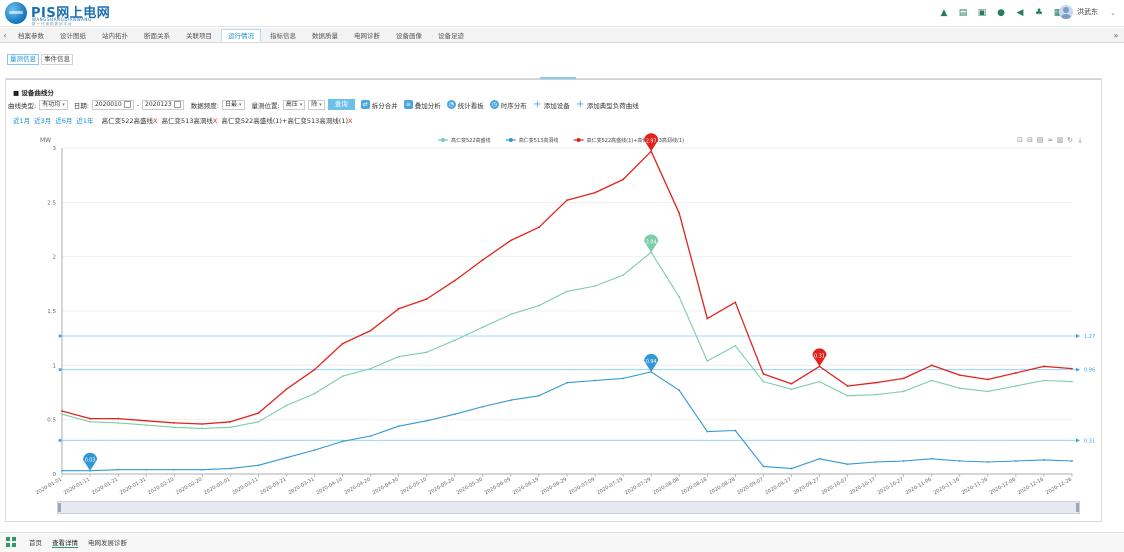 This screenshot has height=552, width=1124. I want to click on panel-scroll-indicator, so click(558, 78).